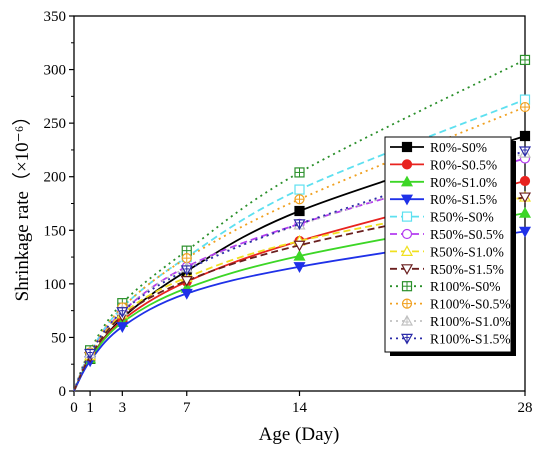 Image resolution: width=550 pixels, height=450 pixels. What do you see at coordinates (55, 285) in the screenshot?
I see `y-tick-label: 100` at bounding box center [55, 285].